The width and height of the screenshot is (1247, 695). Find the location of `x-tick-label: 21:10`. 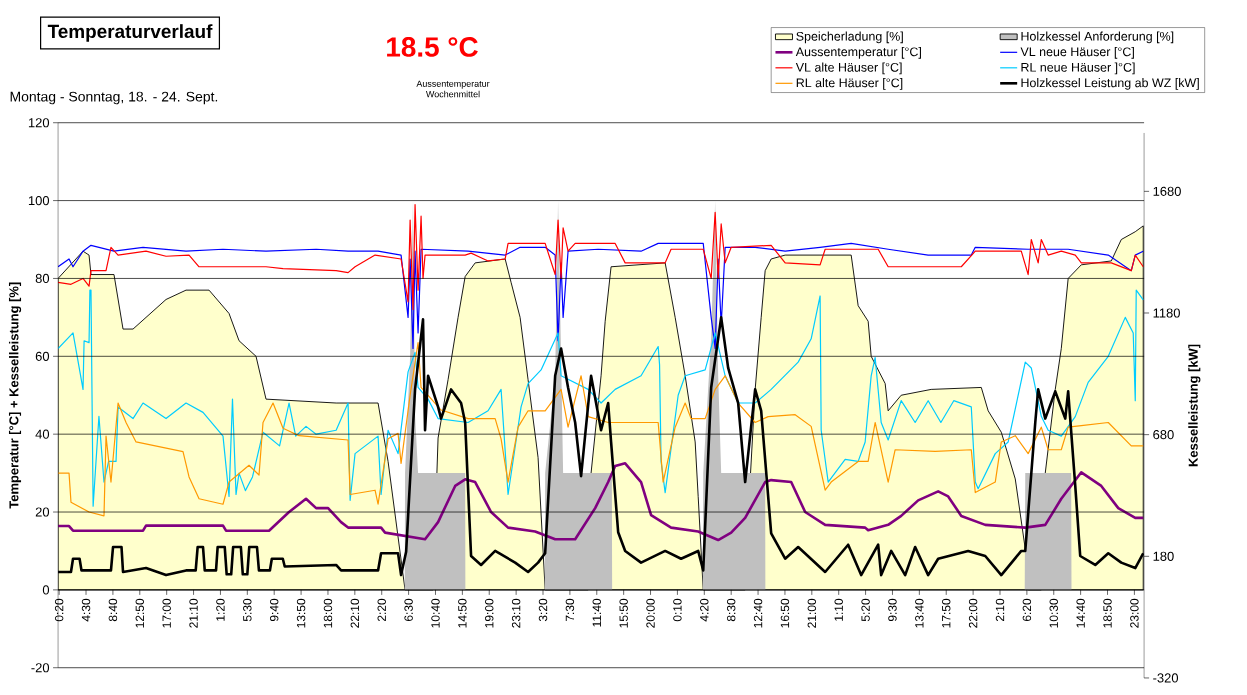

x-tick-label: 21:10 is located at coordinates (193, 613).